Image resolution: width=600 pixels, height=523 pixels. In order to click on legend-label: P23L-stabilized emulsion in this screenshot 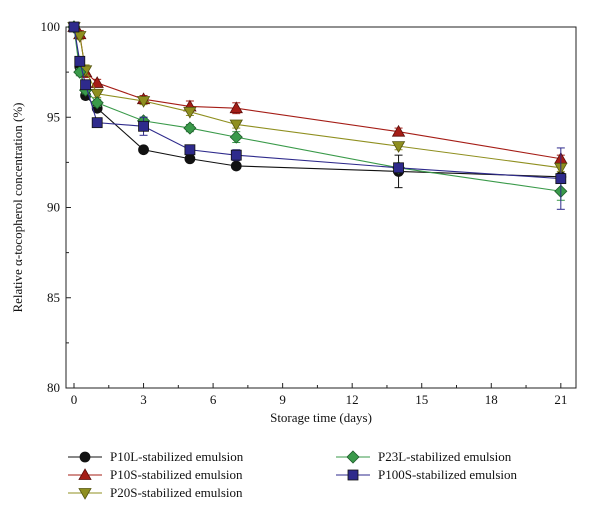, I will do `click(445, 456)`.